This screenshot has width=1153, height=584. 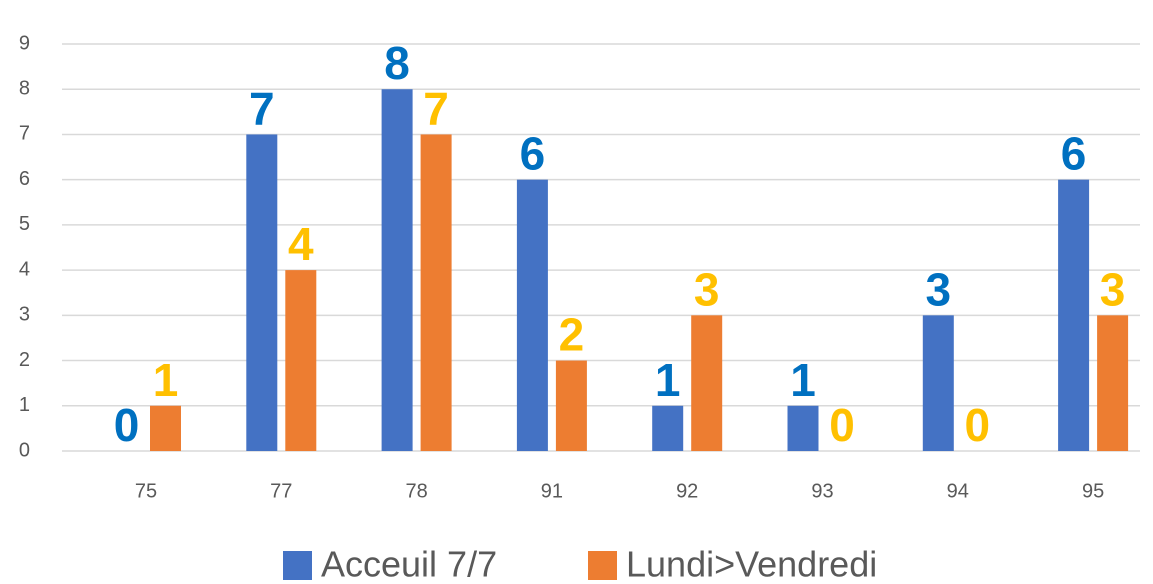 I want to click on x-tick-label: 95, so click(x=1093, y=491).